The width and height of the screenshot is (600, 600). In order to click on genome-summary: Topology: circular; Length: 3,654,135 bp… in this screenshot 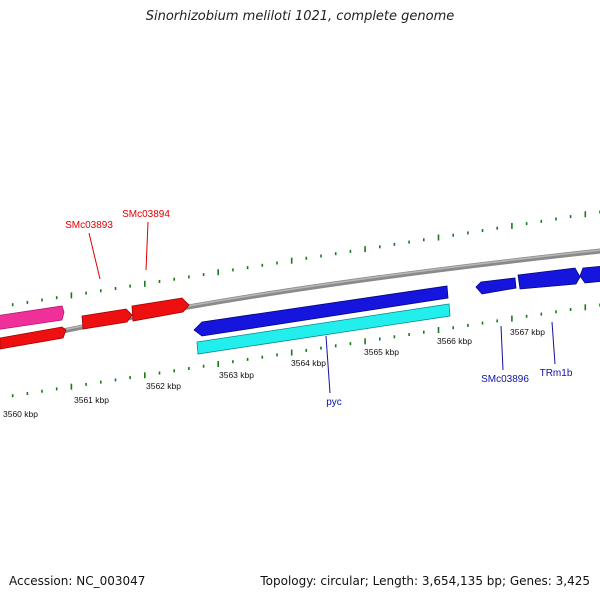, I will do `click(425, 581)`.